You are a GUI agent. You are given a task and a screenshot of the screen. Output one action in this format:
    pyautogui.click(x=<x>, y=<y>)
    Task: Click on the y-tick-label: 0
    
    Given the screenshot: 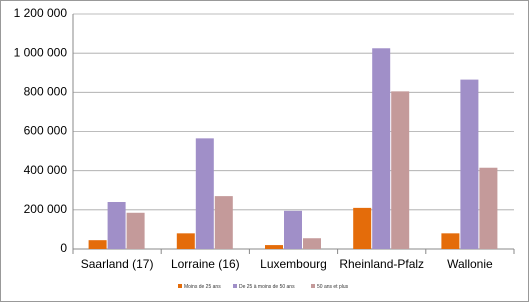 What is the action you would take?
    pyautogui.click(x=63, y=248)
    